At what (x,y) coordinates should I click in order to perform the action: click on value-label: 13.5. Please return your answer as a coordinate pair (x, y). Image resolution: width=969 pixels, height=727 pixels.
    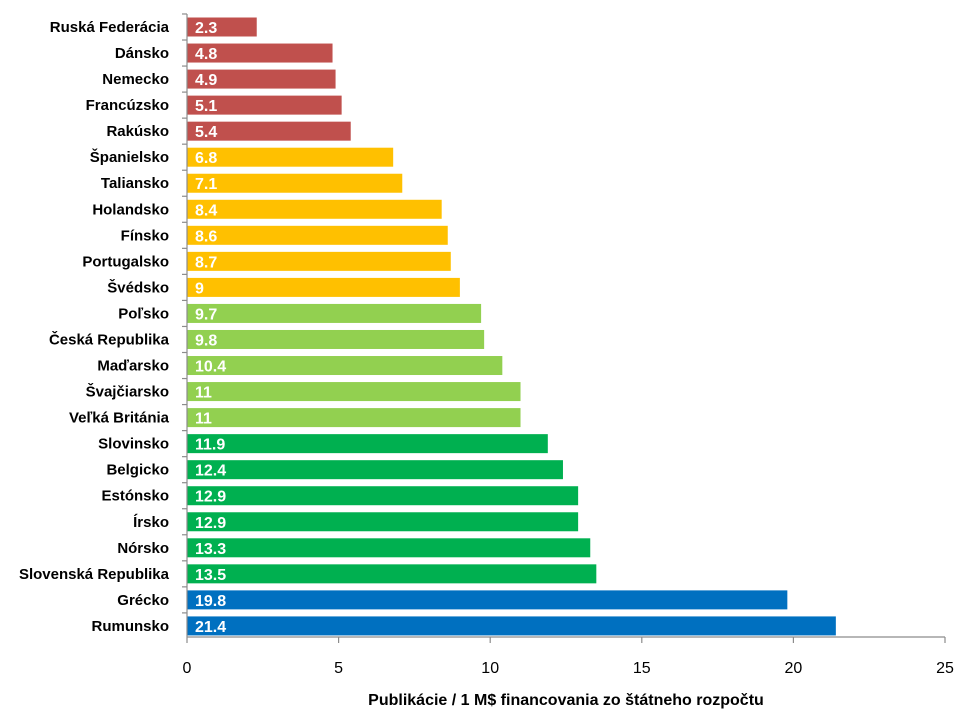
    Looking at the image, I should click on (210, 575).